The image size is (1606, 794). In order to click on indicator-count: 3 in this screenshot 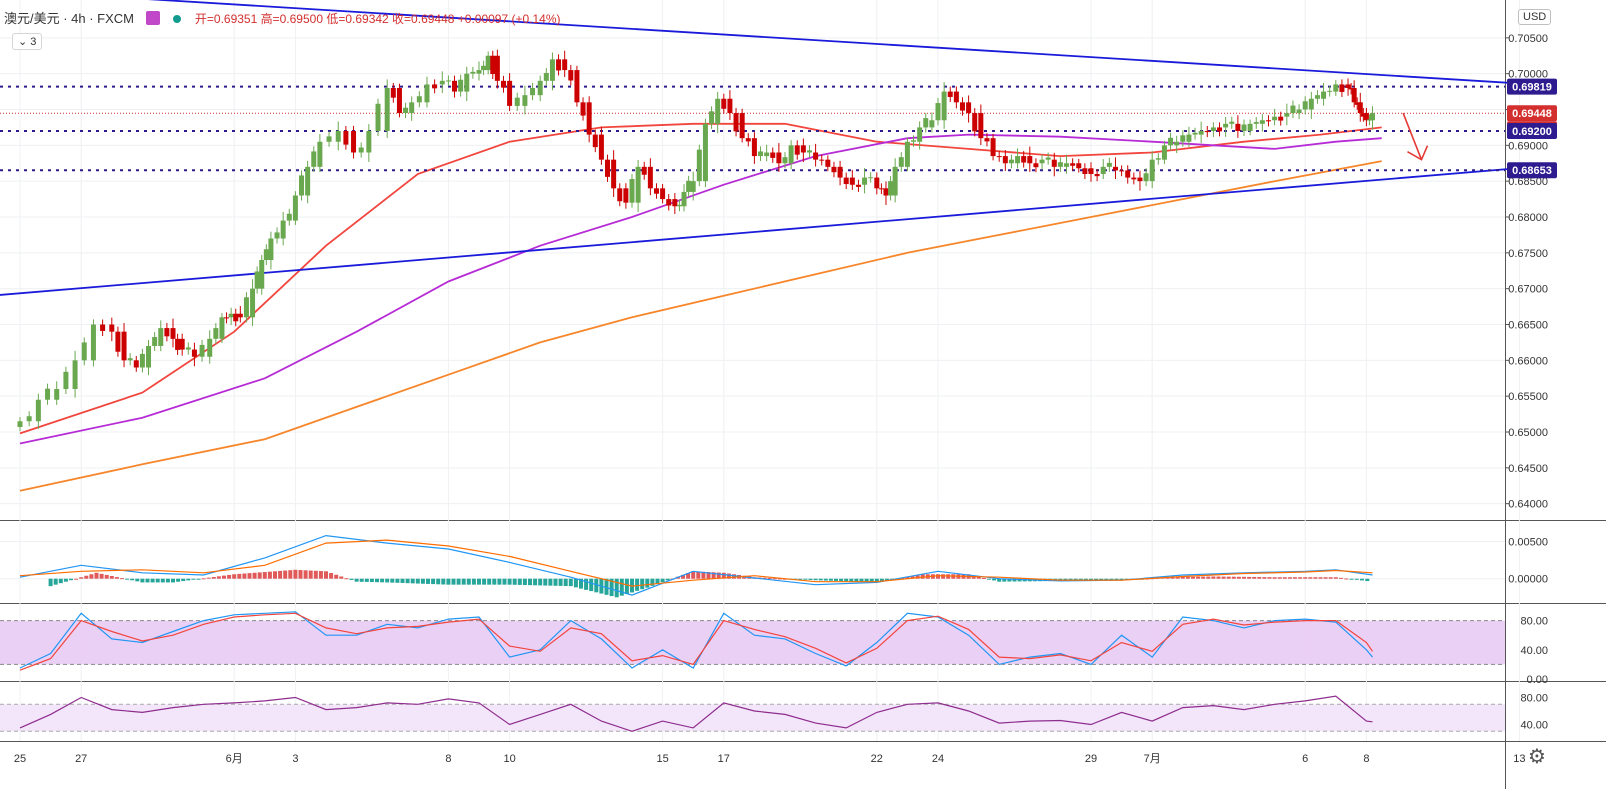, I will do `click(33, 42)`.